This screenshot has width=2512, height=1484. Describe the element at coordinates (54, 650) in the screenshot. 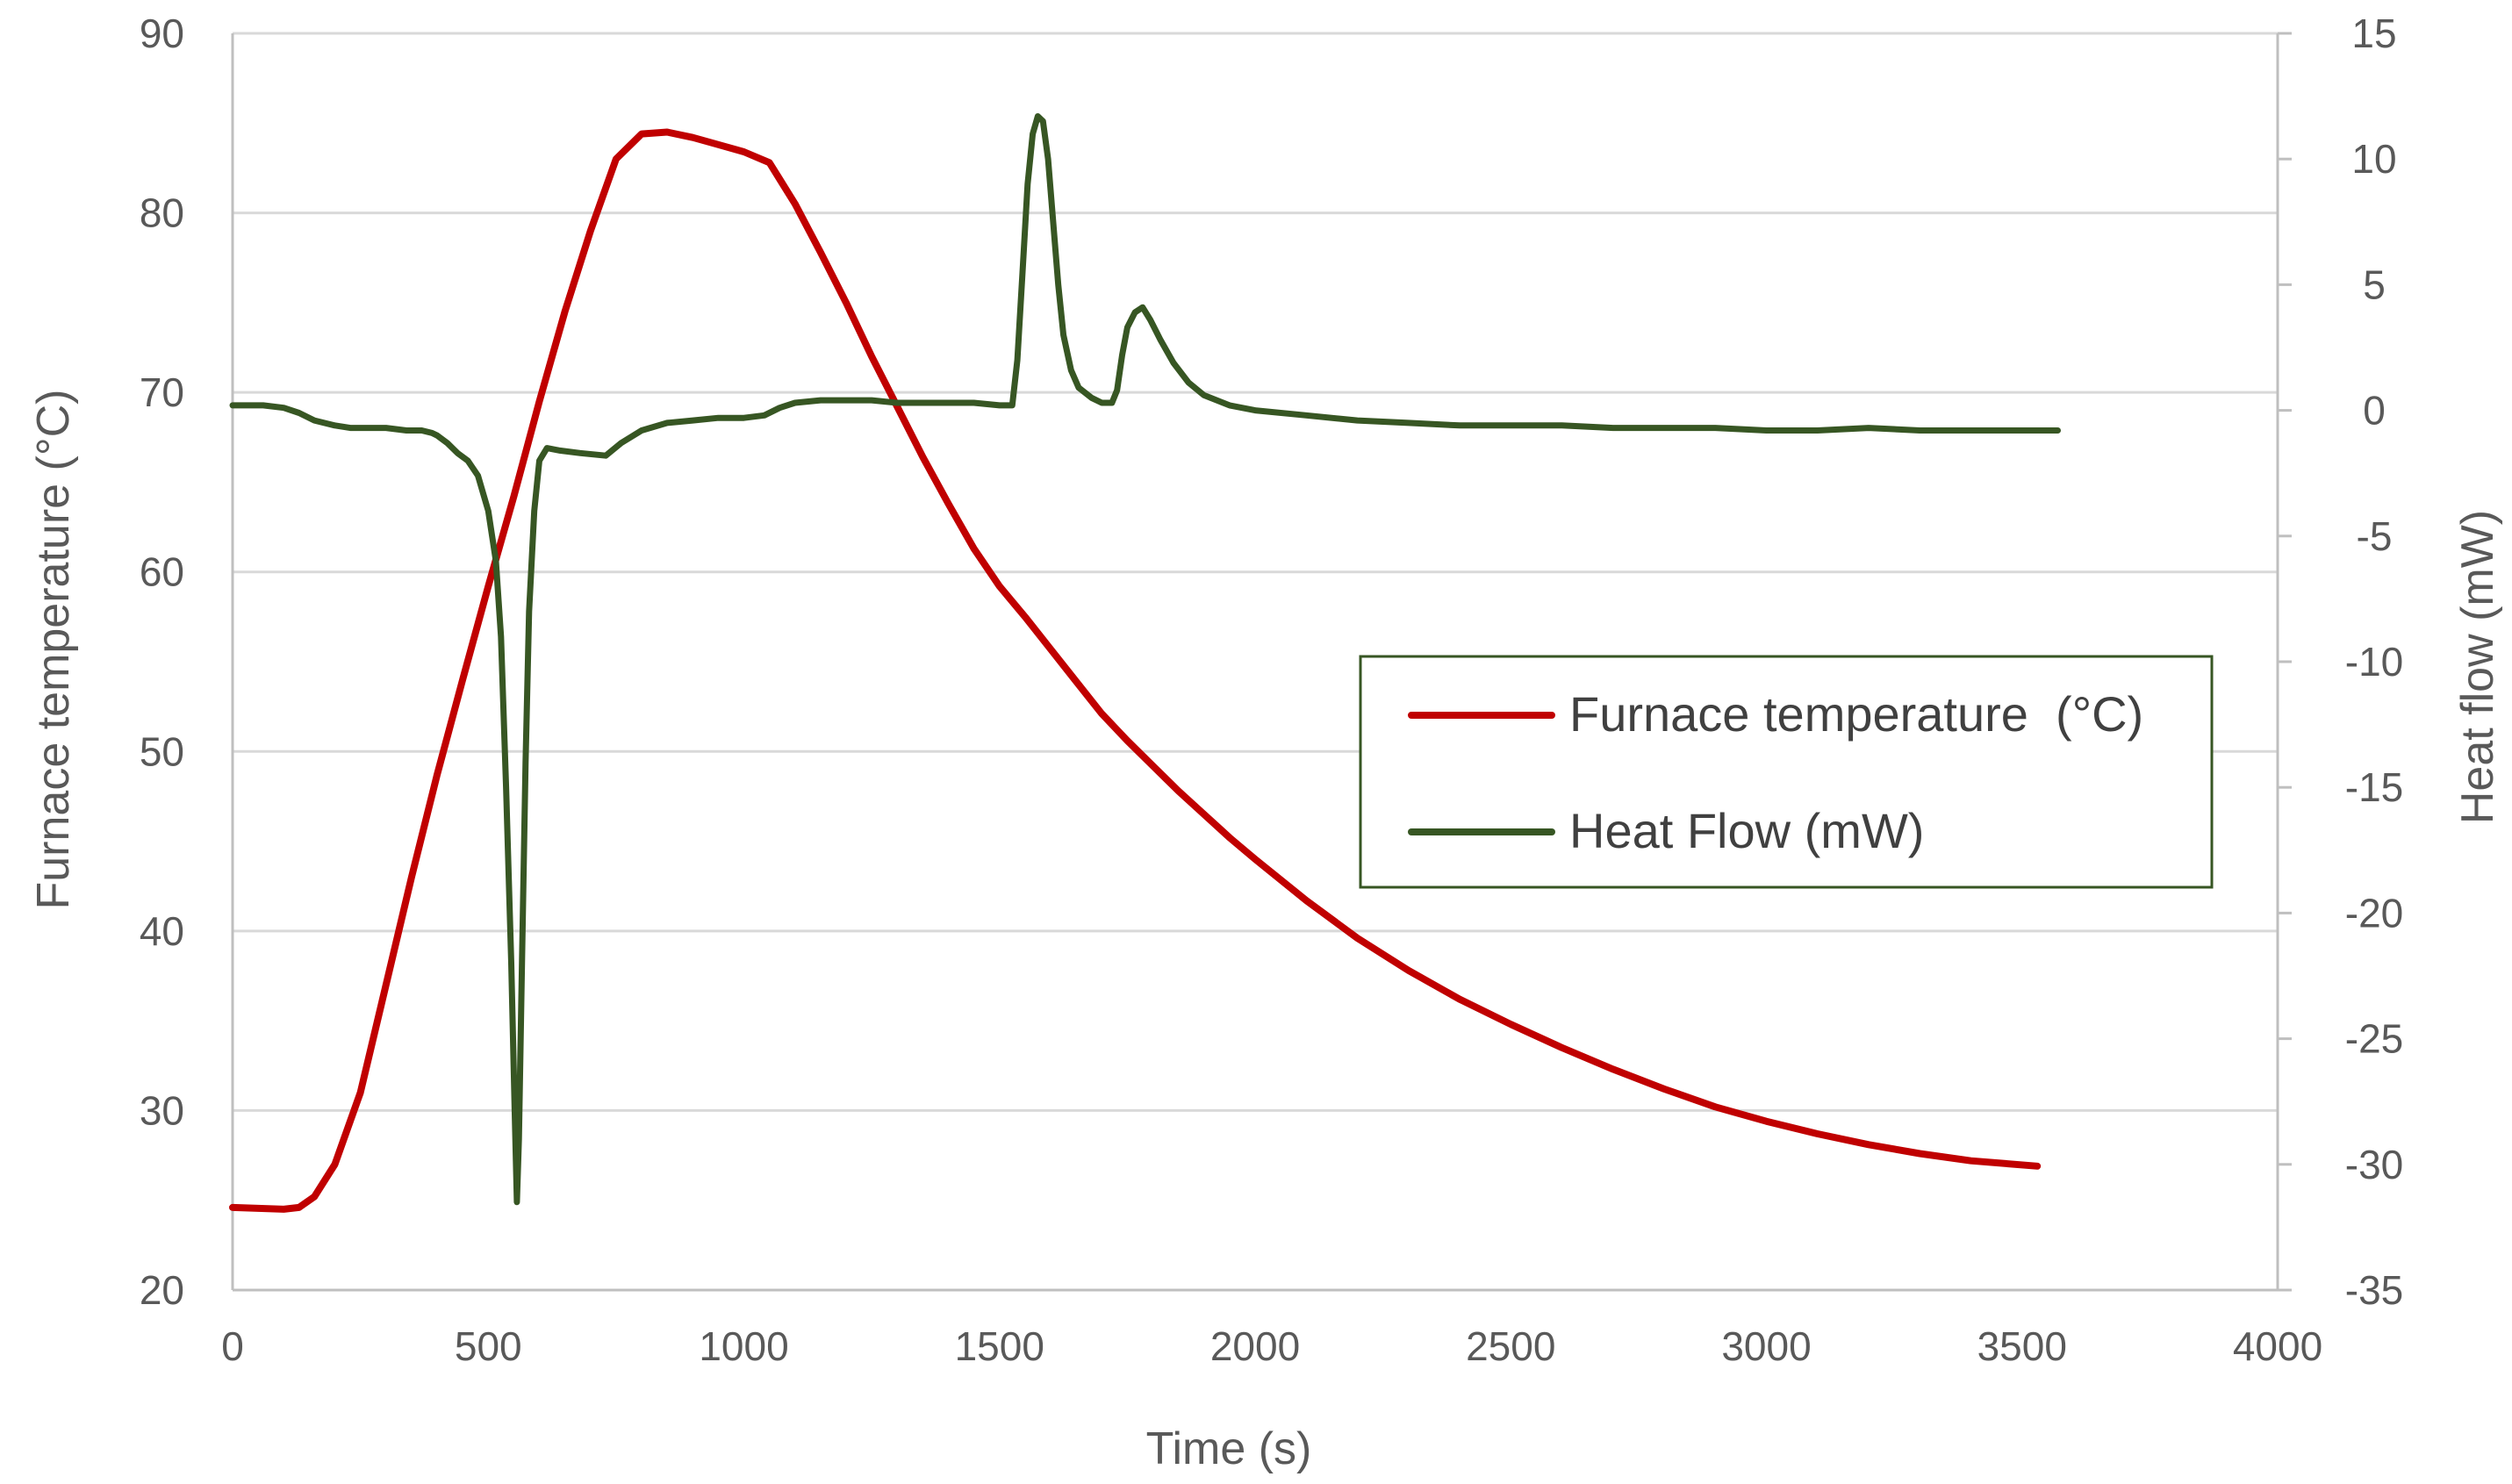

I see `left-y-axis-title: Furnace temperature (°C)` at that location.